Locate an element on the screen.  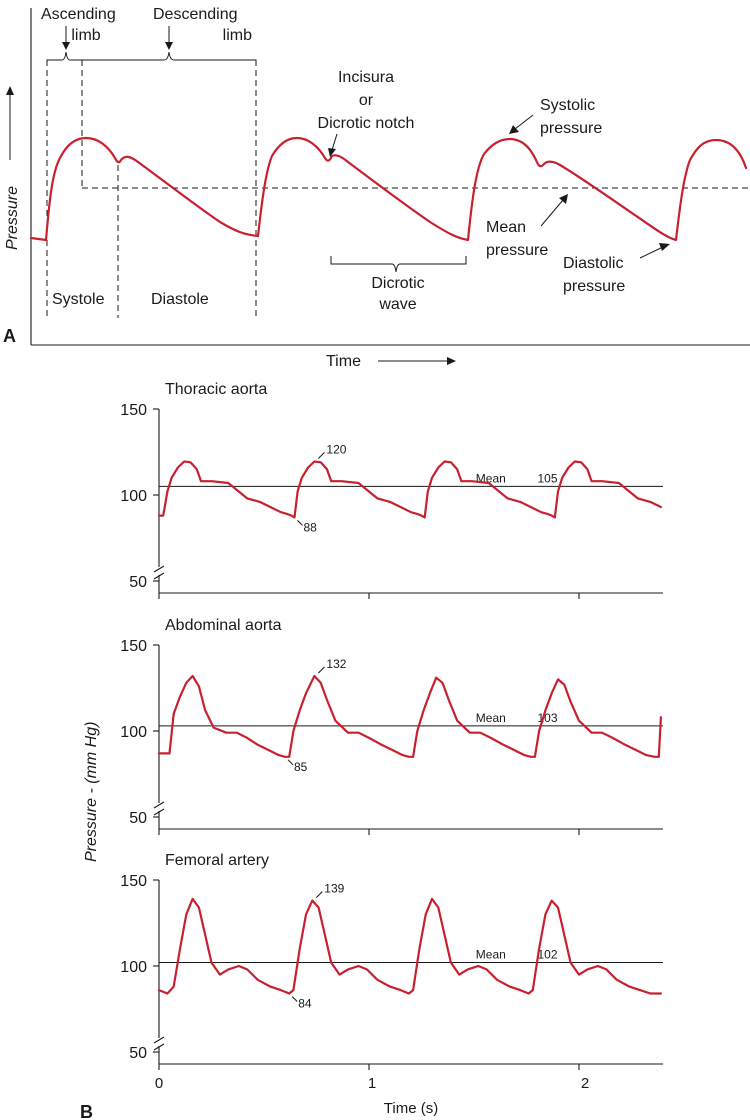
thoracic-aorta-y-tick-label-100: 100 is located at coordinates (133, 496).